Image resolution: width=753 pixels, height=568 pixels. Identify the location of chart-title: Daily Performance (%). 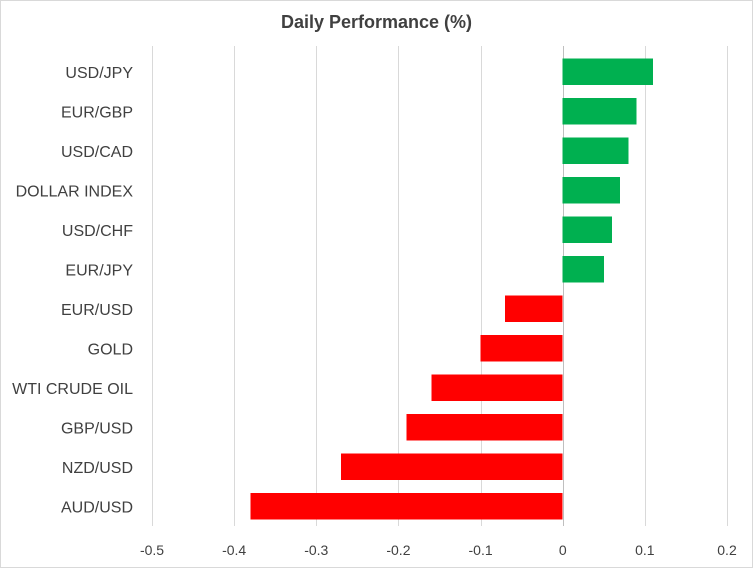
(376, 22).